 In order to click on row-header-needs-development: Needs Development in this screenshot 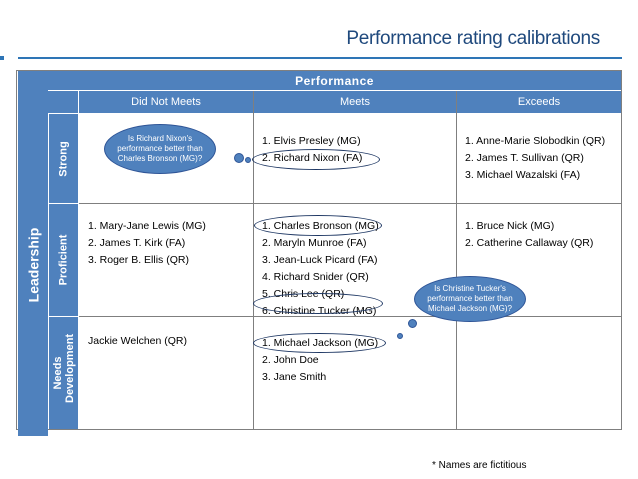, I will do `click(63, 373)`.